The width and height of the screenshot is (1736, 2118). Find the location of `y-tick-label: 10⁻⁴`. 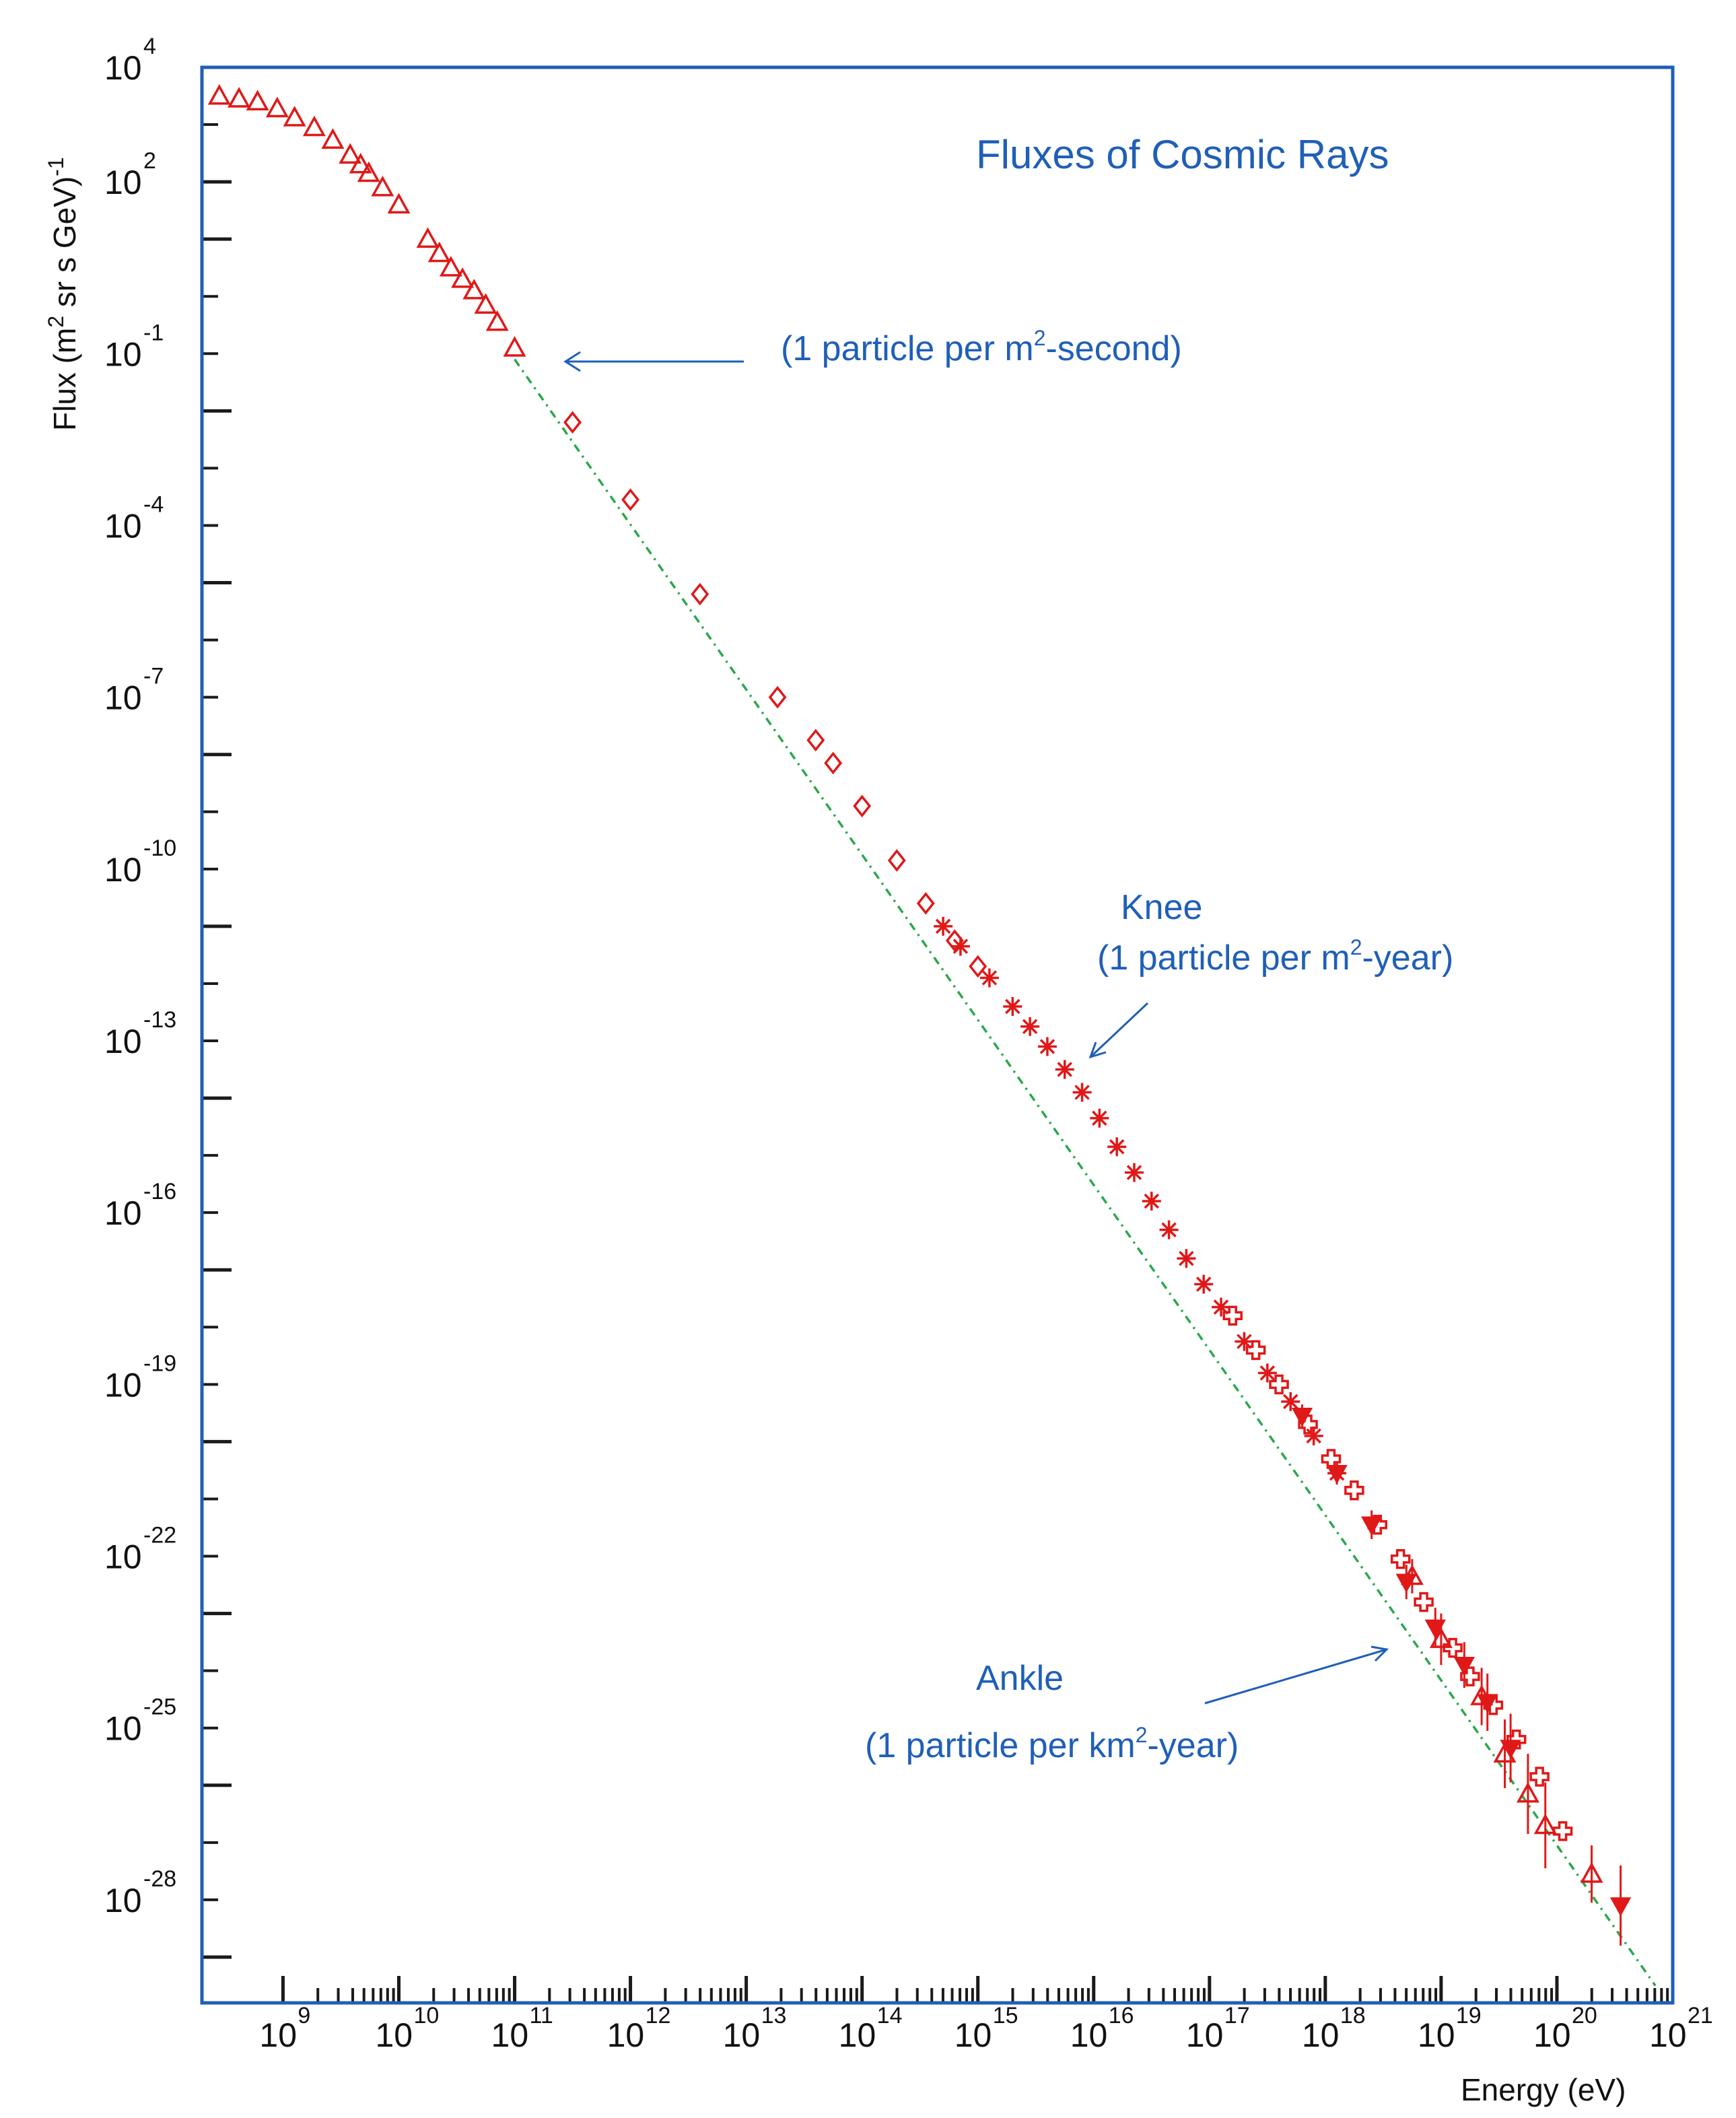

y-tick-label: 10⁻⁴ is located at coordinates (134, 518).